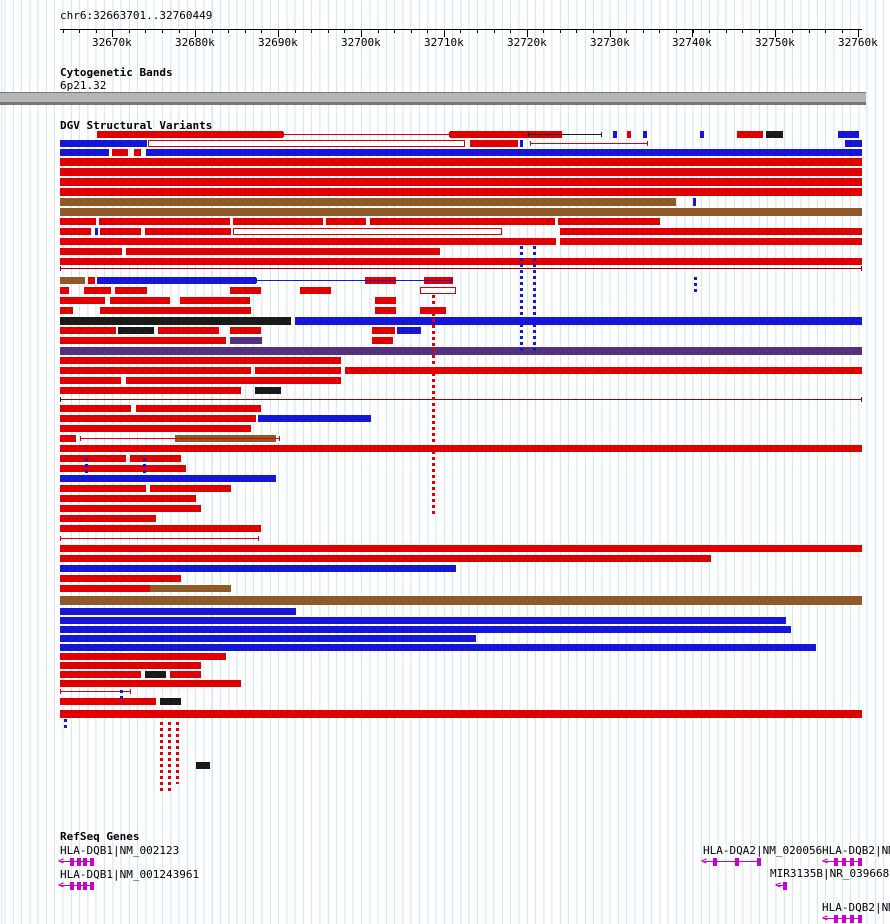  I want to click on gene-label: HLA-DQA2|NM_020056, so click(763, 850).